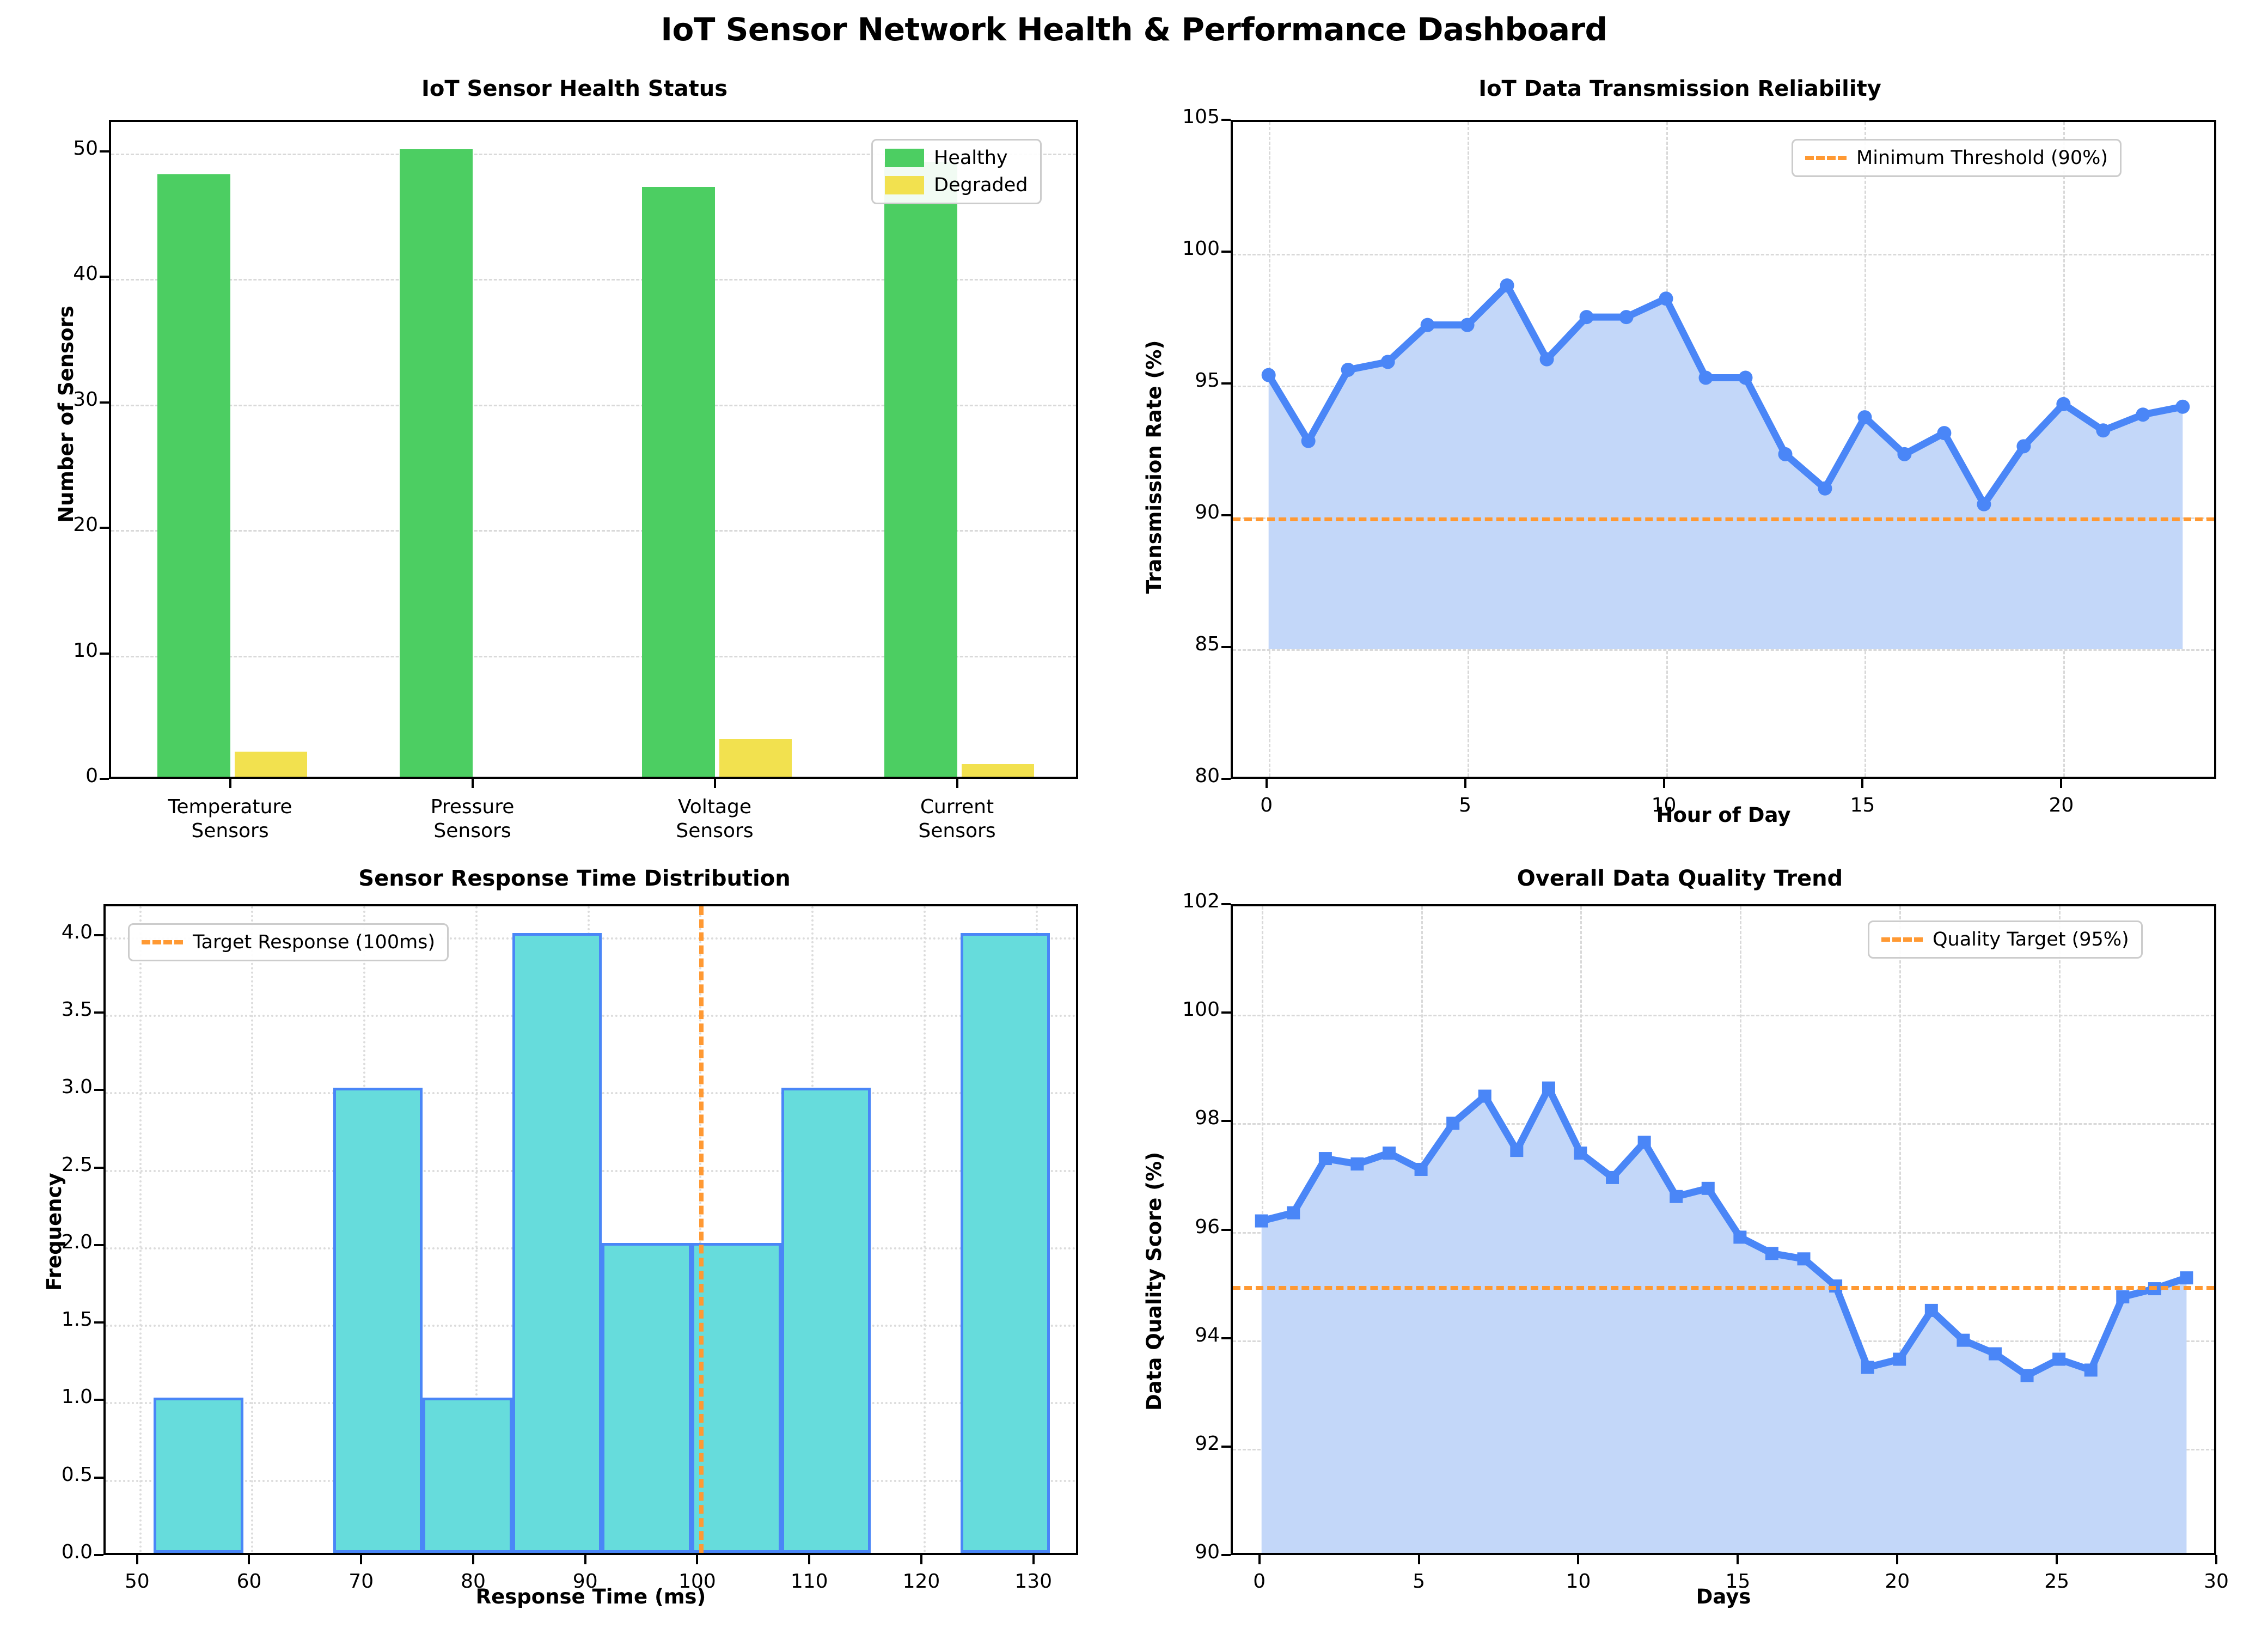 The height and width of the screenshot is (1634, 2268). What do you see at coordinates (137, 1581) in the screenshot?
I see `xtick-label-50: 50` at bounding box center [137, 1581].